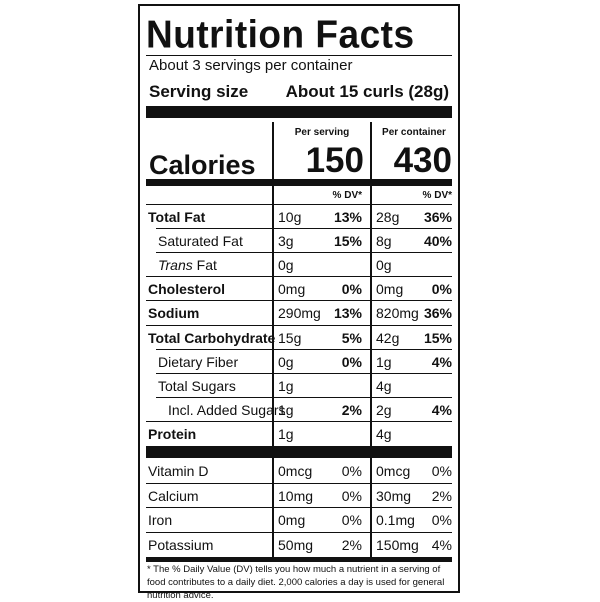 Image resolution: width=600 pixels, height=602 pixels. What do you see at coordinates (212, 337) in the screenshot?
I see `nutrient-name: Total Carbohydrate` at bounding box center [212, 337].